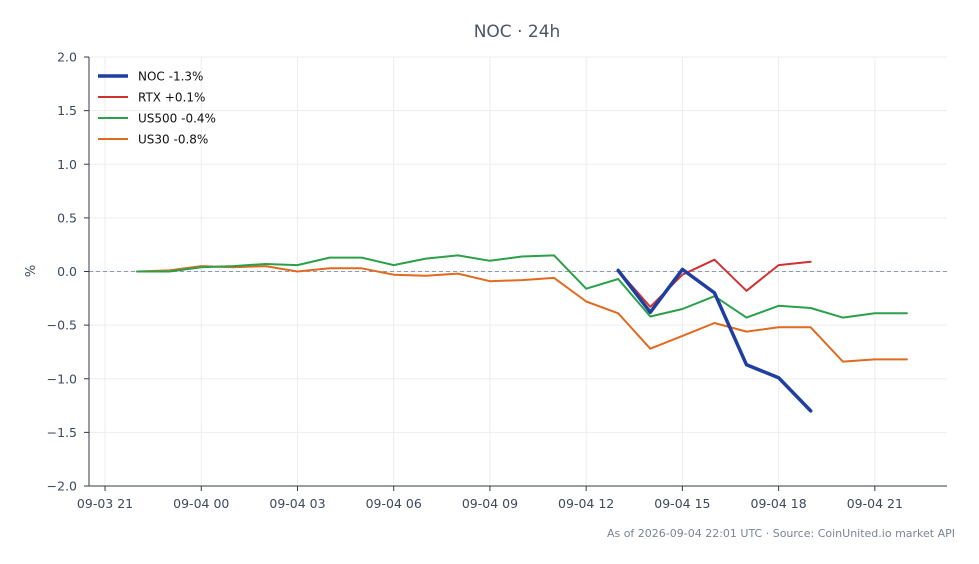  Describe the element at coordinates (517, 32) in the screenshot. I see `chart-title: NOC · 24h` at that location.